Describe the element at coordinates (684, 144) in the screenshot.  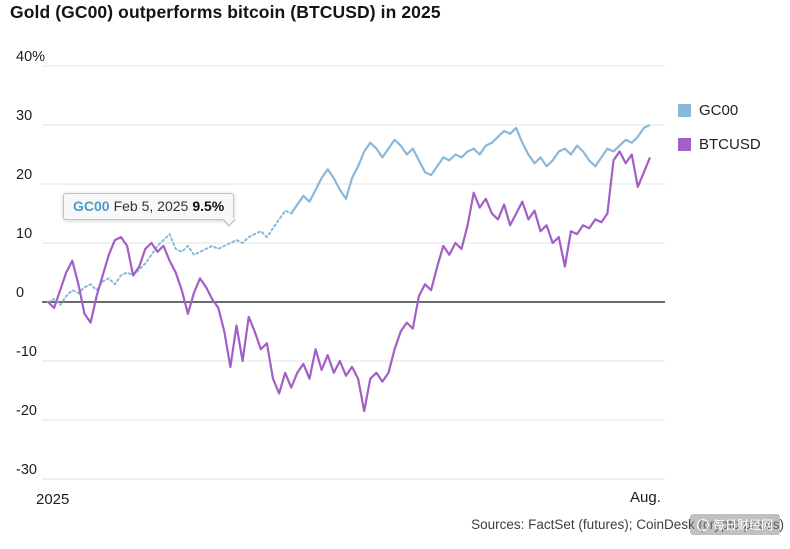
I see `legend-swatch-btcusd-icon` at that location.